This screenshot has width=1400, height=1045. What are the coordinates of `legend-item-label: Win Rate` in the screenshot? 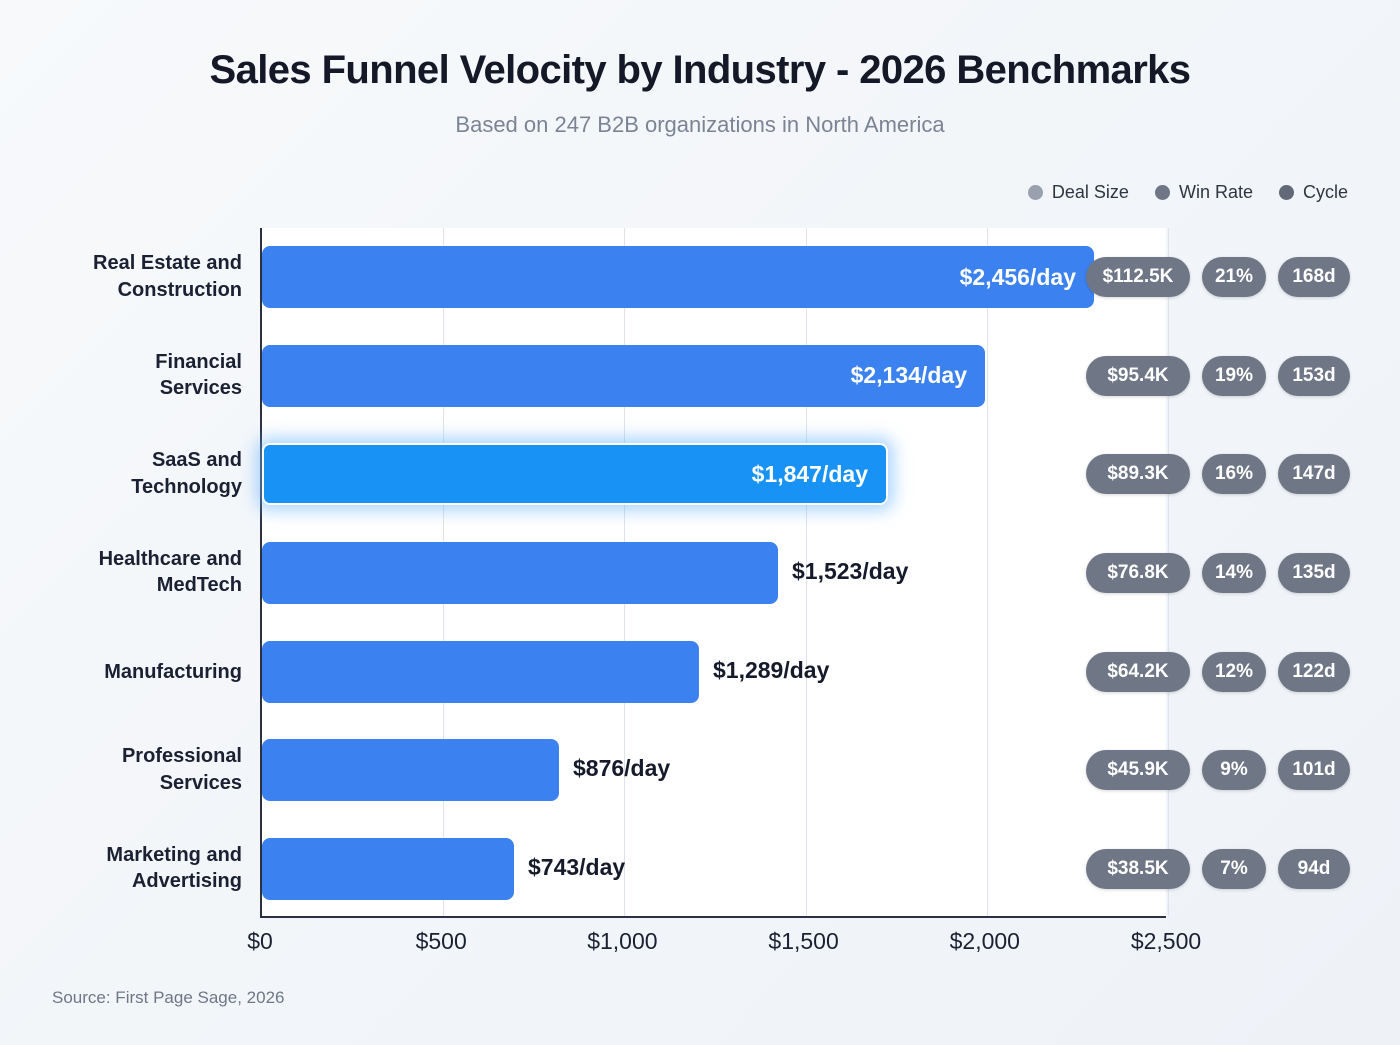 It's located at (1215, 192).